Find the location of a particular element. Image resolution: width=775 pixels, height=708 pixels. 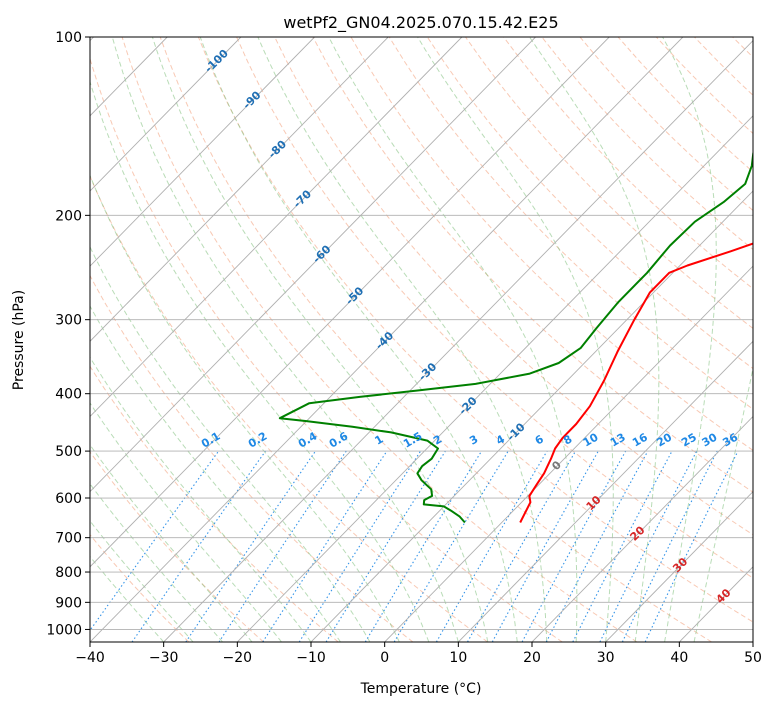

y-tick-label: 200 is located at coordinates (68, 216).